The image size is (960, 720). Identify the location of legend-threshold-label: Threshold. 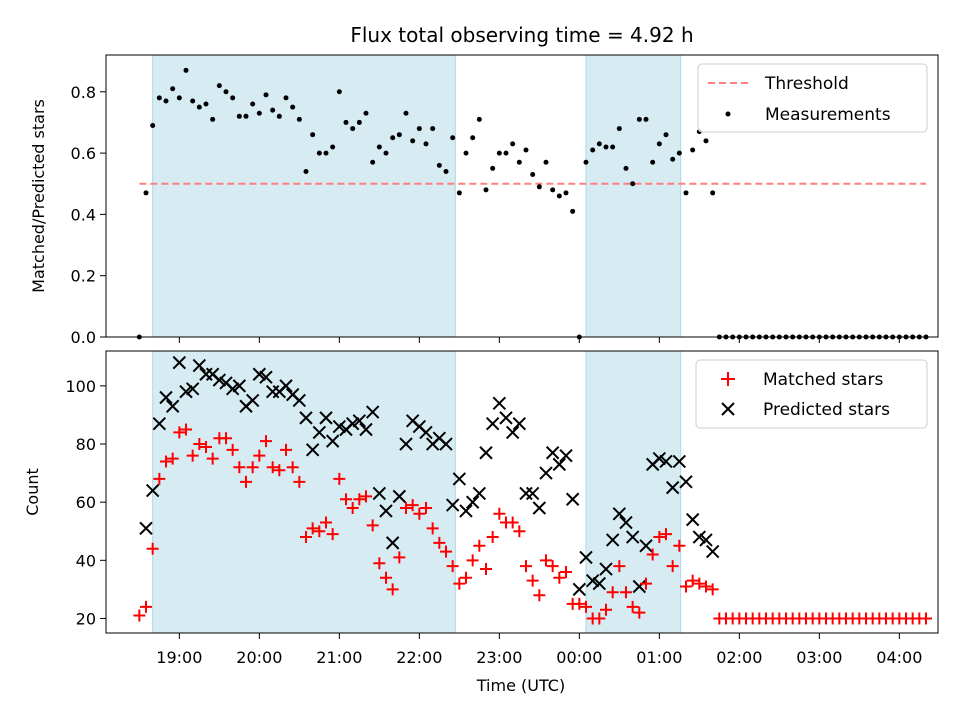
(806, 84).